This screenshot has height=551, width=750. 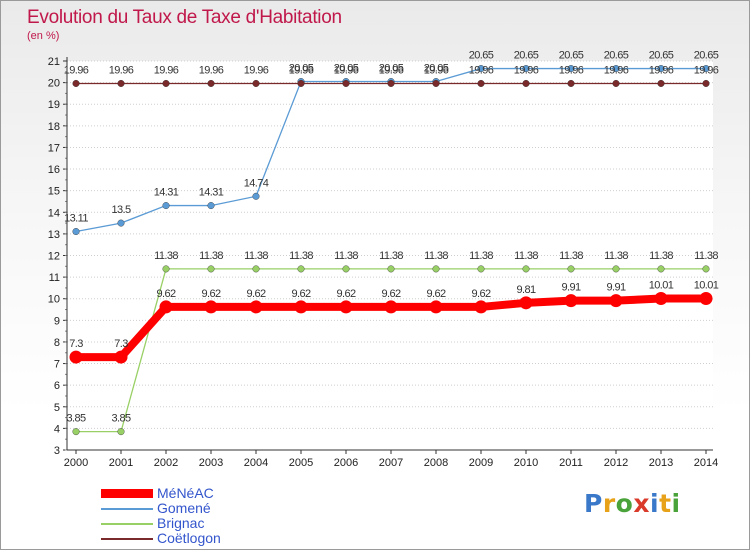 What do you see at coordinates (256, 183) in the screenshot?
I see `data-label-gomene: 14.74` at bounding box center [256, 183].